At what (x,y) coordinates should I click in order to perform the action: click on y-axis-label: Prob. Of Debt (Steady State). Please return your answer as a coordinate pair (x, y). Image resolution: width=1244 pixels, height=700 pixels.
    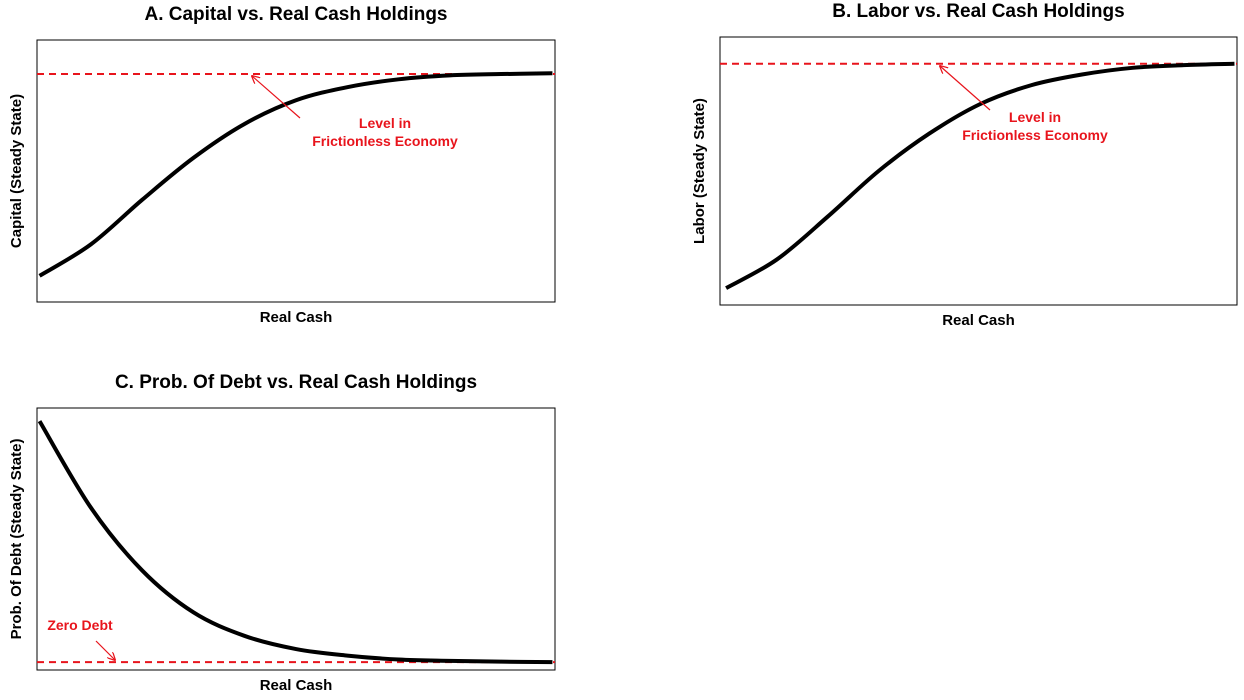
    Looking at the image, I should click on (16, 539).